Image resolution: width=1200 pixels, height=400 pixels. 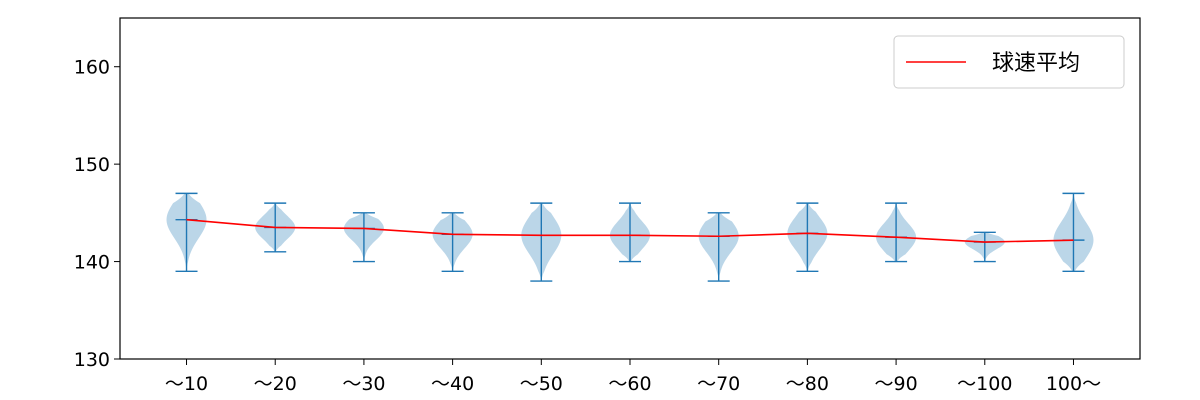 I want to click on x-tick-label: ～30, so click(x=363, y=384).